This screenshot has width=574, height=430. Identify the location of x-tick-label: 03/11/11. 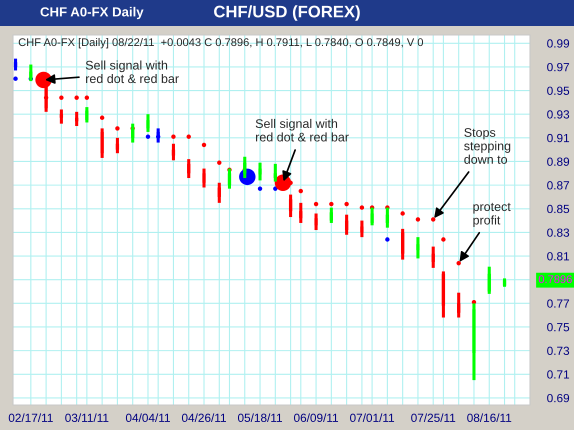
(86, 417).